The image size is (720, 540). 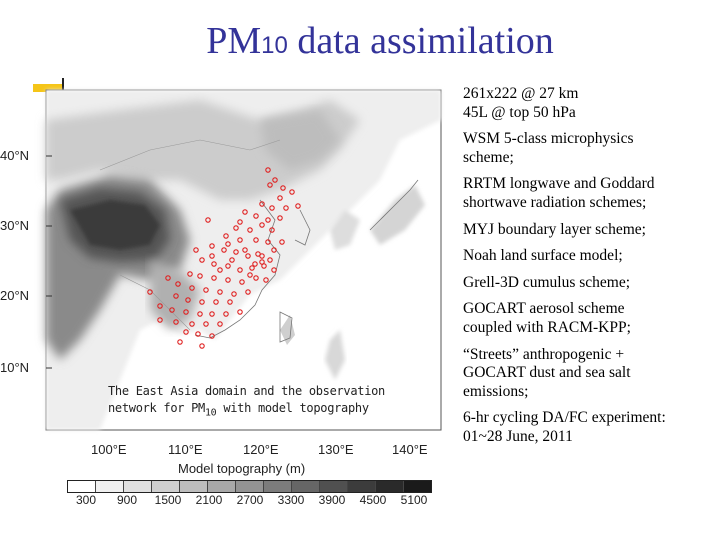 What do you see at coordinates (496, 391) in the screenshot?
I see `config-item-line: emissions;` at bounding box center [496, 391].